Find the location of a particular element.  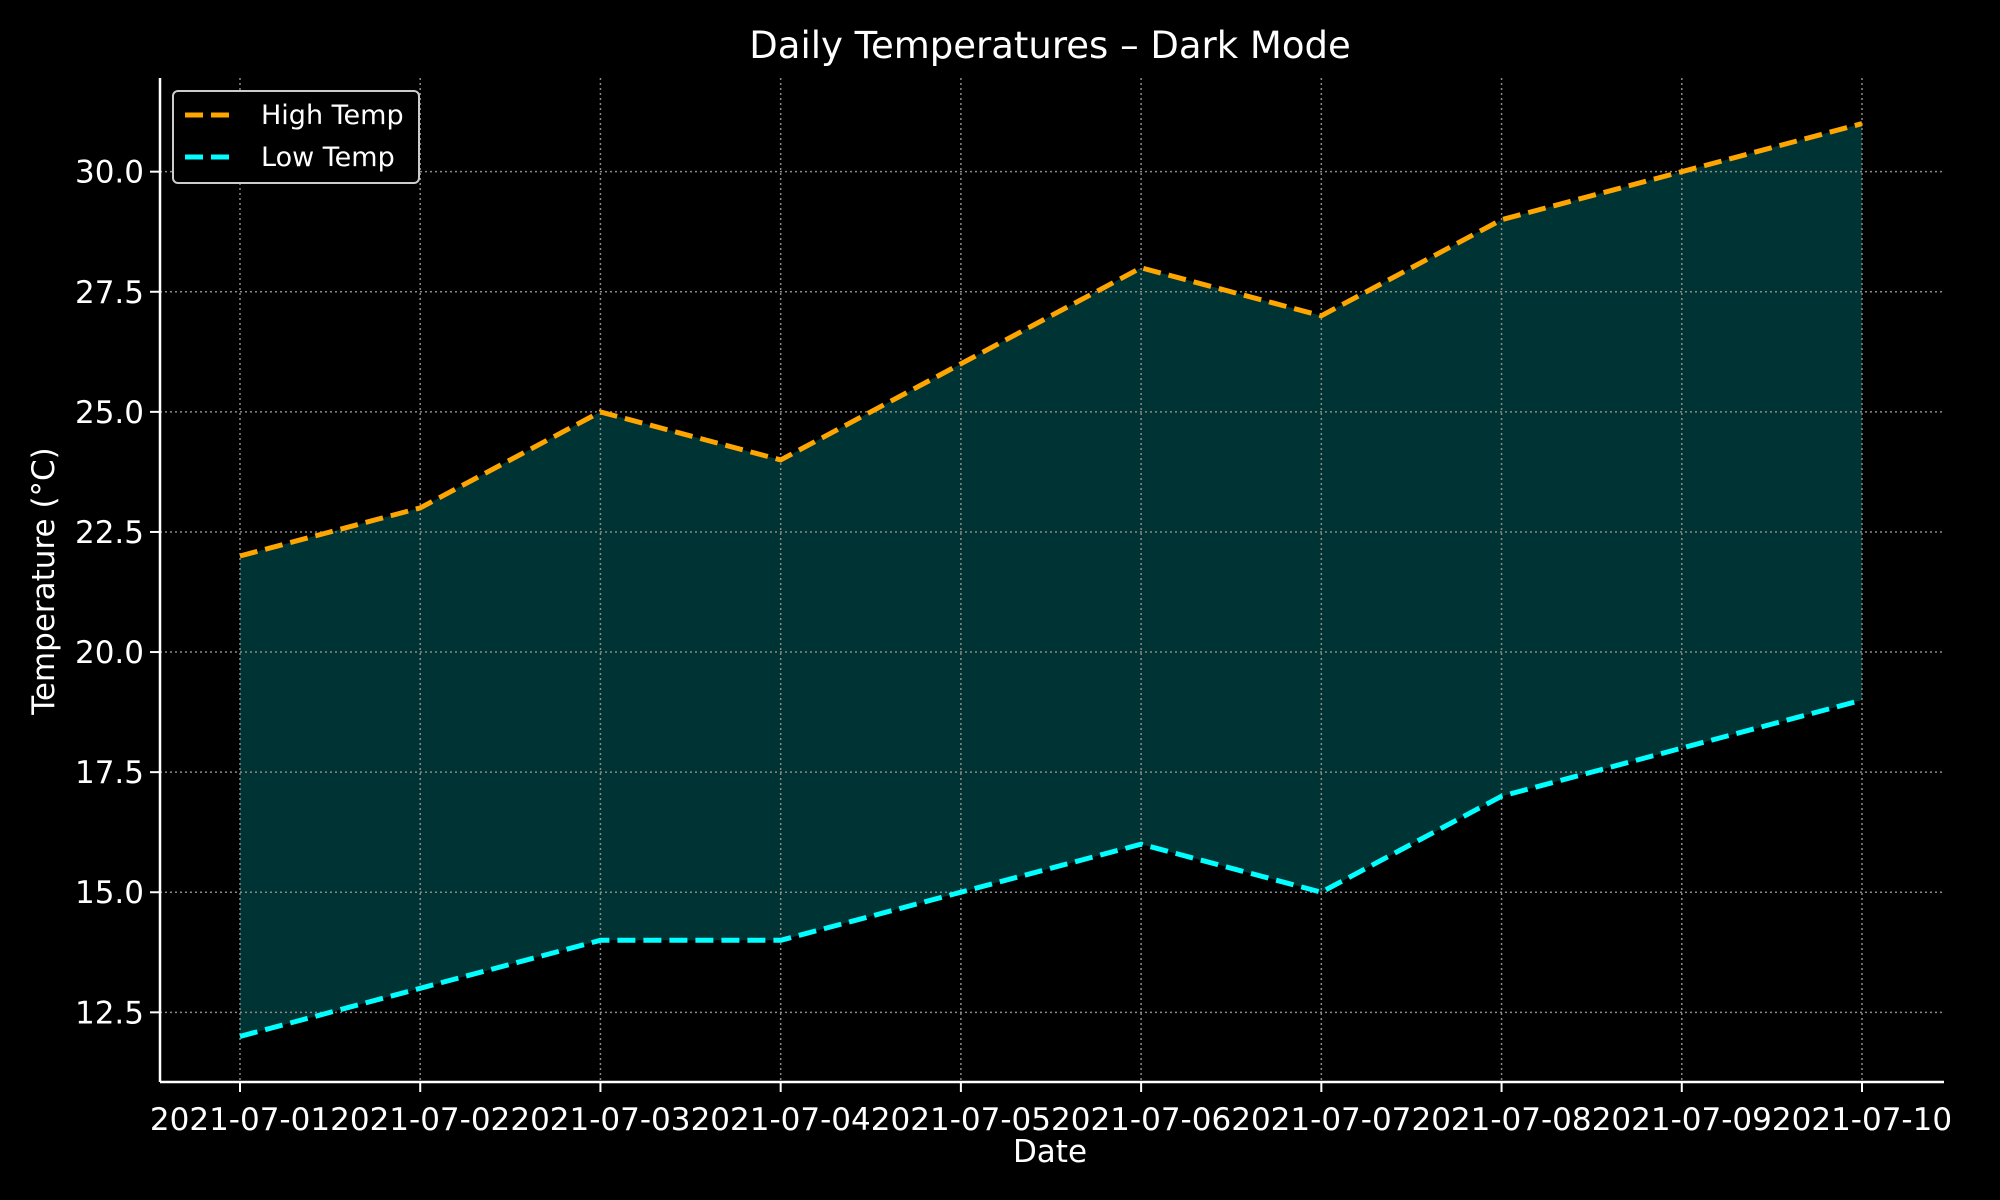

x-axis-label: Date is located at coordinates (1050, 1152).